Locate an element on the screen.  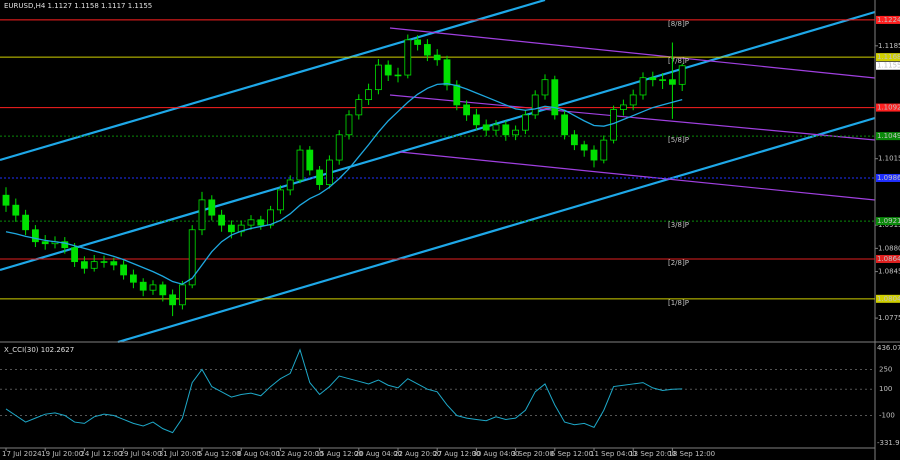
y-tick-label: 1.1185 is located at coordinates (889, 46).